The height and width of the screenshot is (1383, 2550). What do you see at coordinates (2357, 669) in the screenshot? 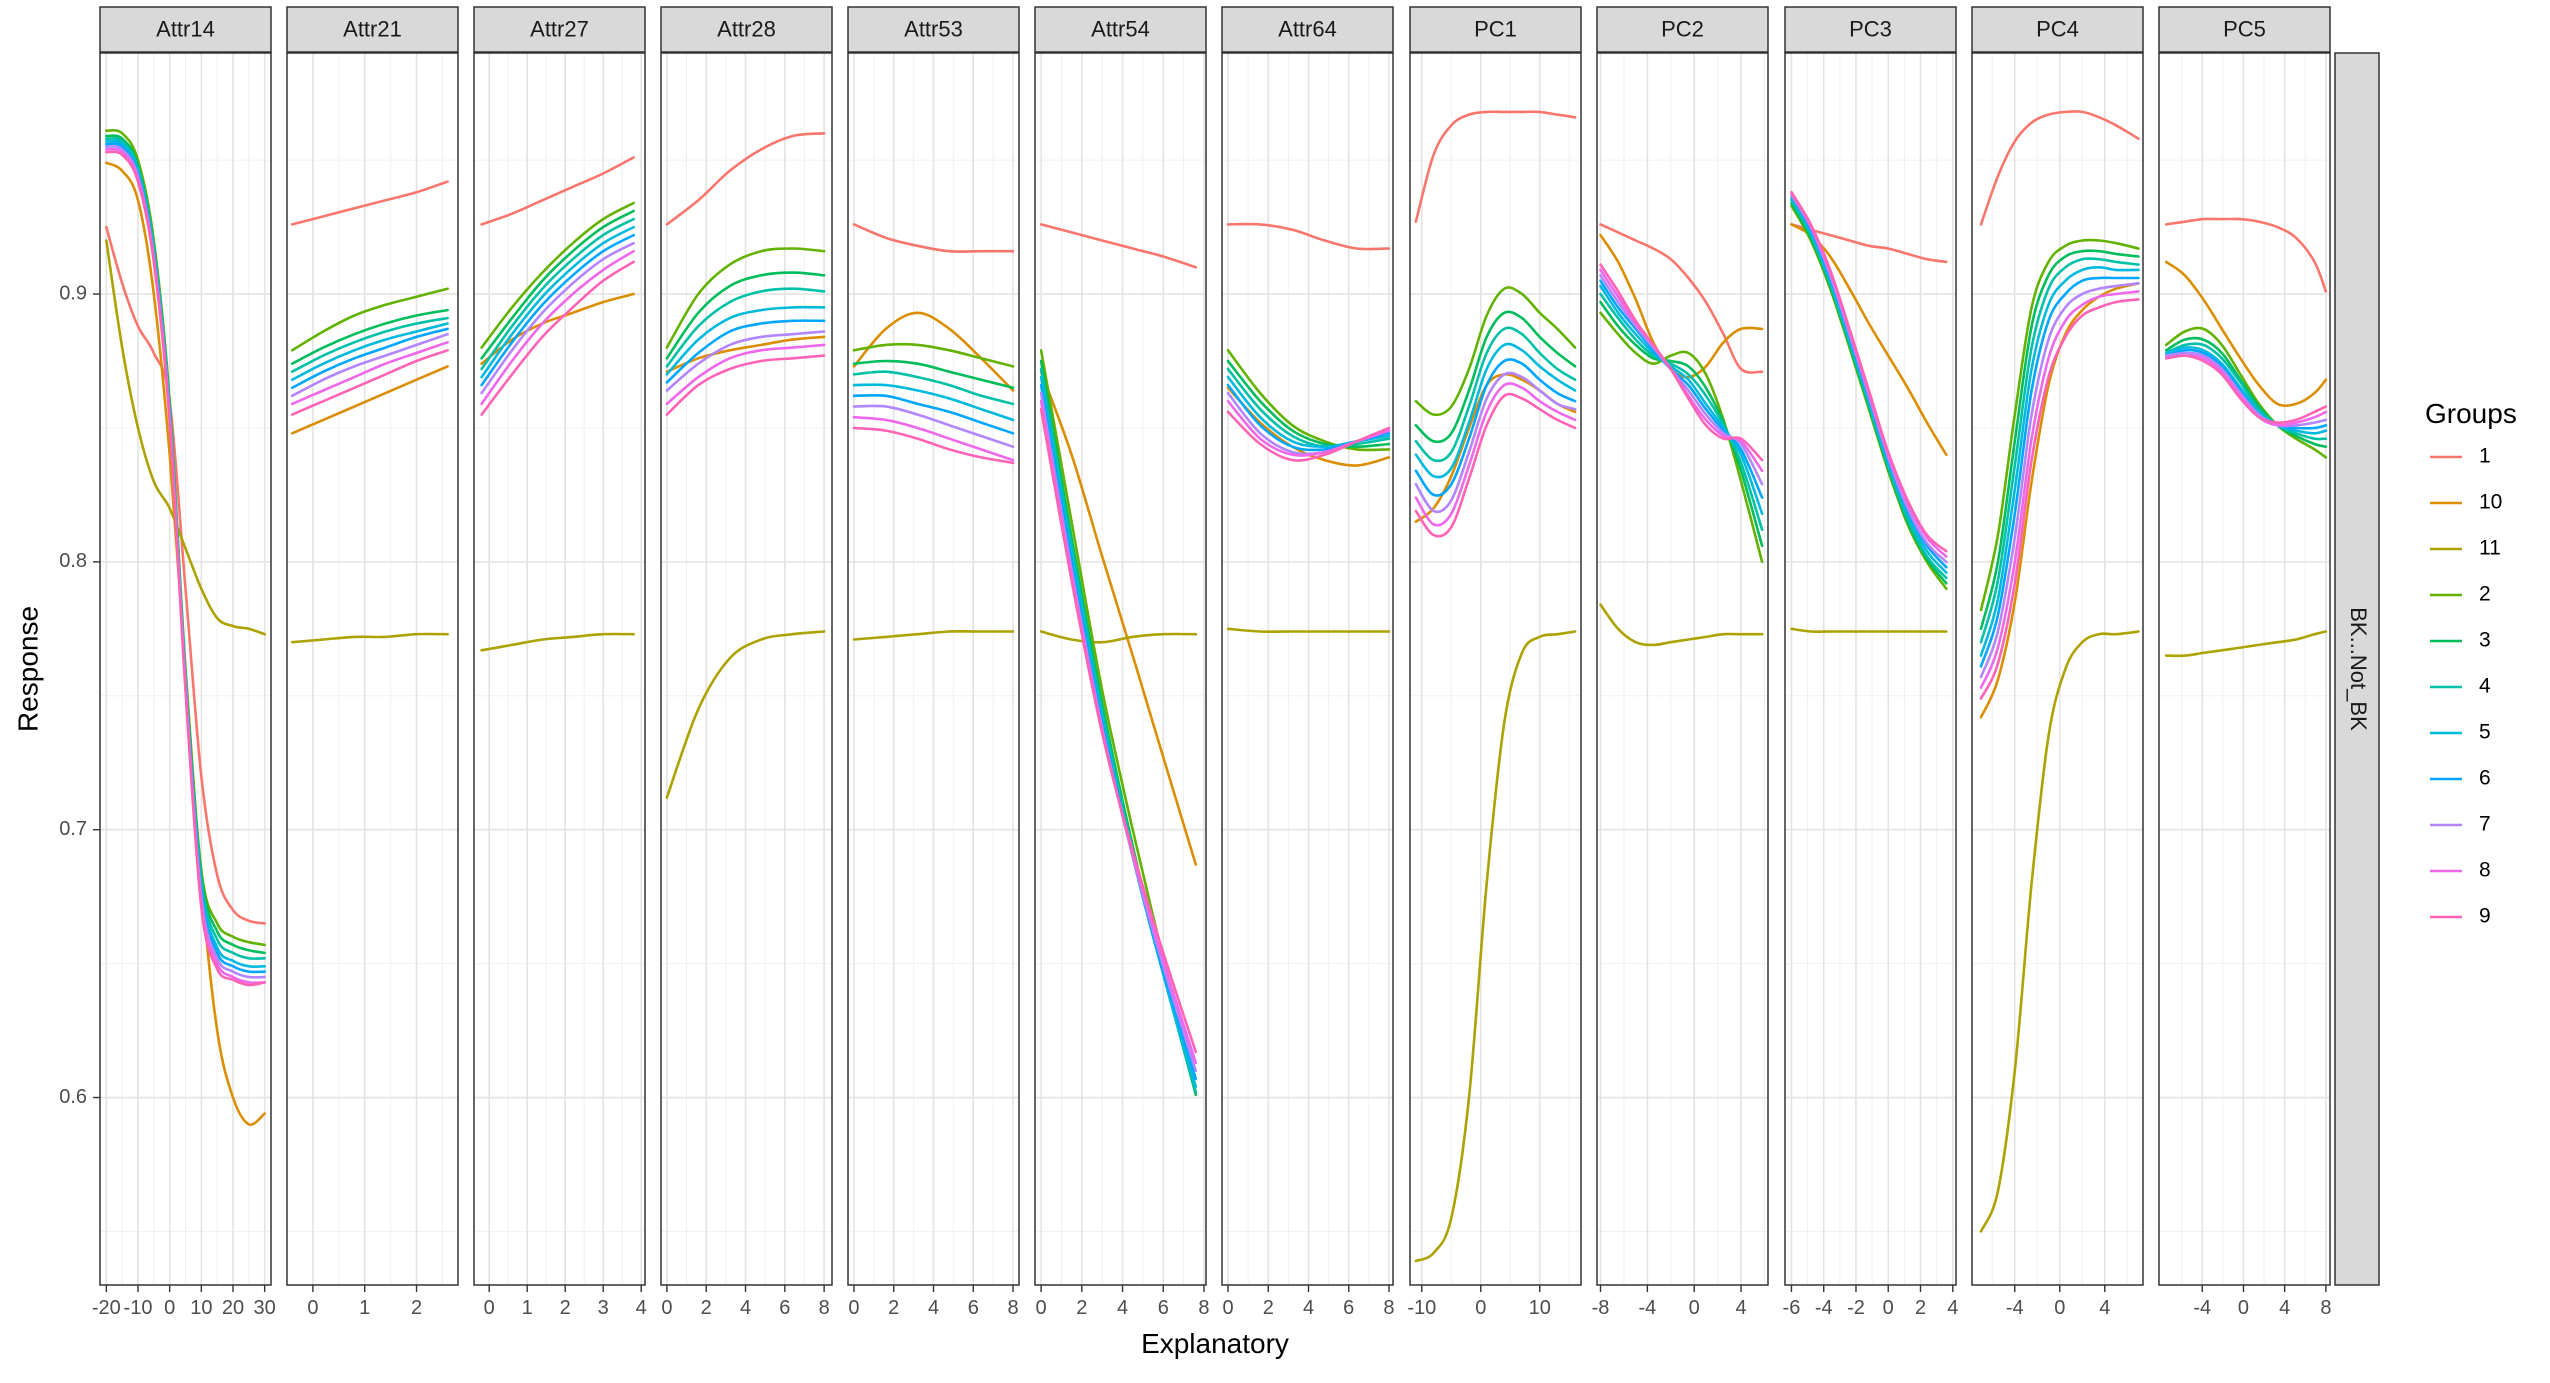
I see `row-strip: BK...Not_BK` at bounding box center [2357, 669].